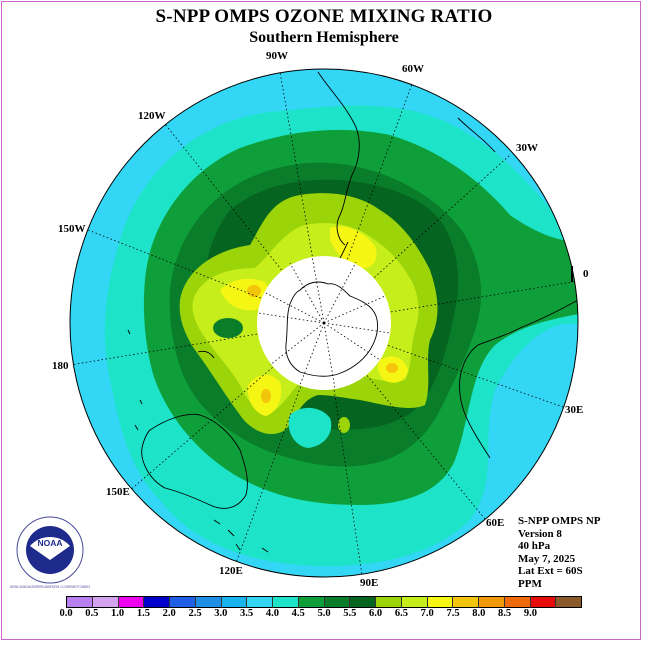  What do you see at coordinates (277, 56) in the screenshot?
I see `lon-label-90w: 90W` at bounding box center [277, 56].